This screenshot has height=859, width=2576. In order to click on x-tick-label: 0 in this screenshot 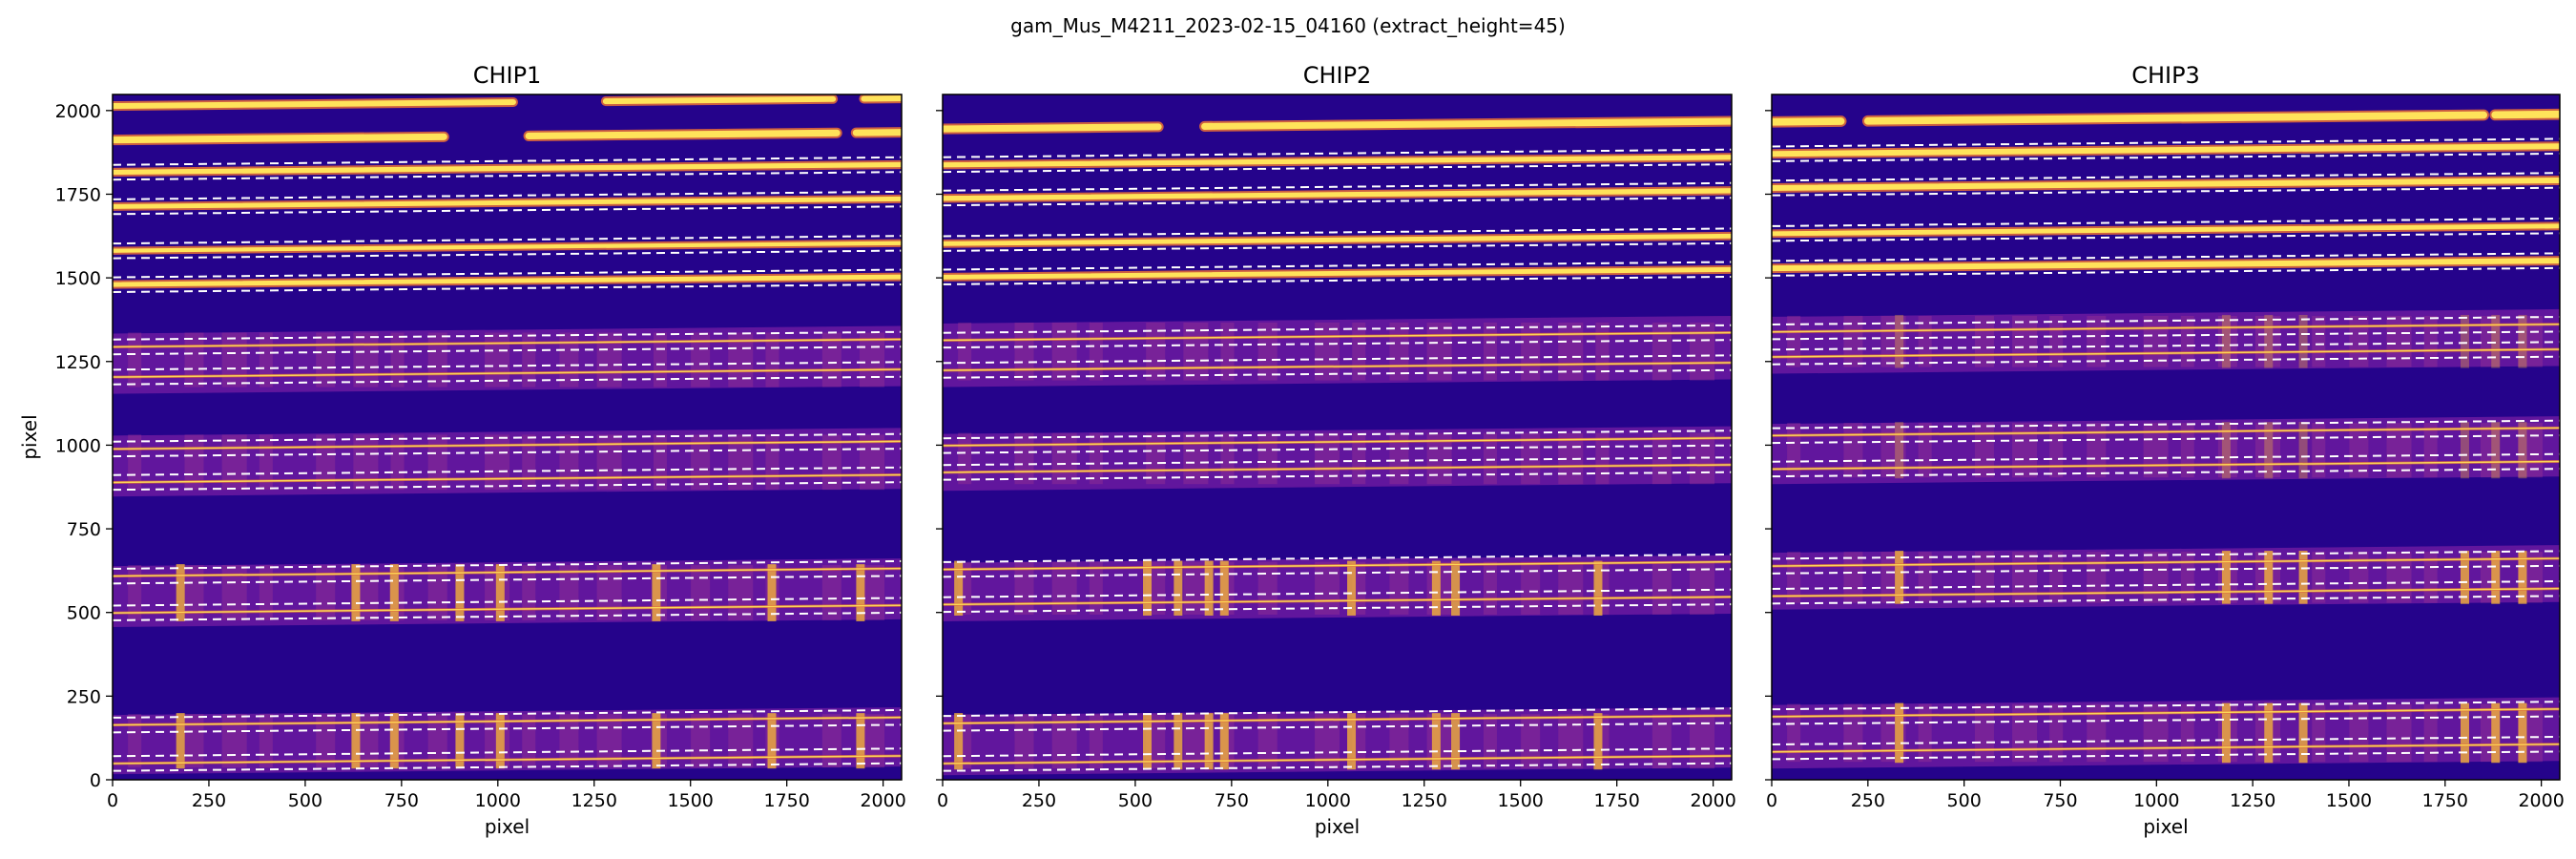, I will do `click(942, 800)`.